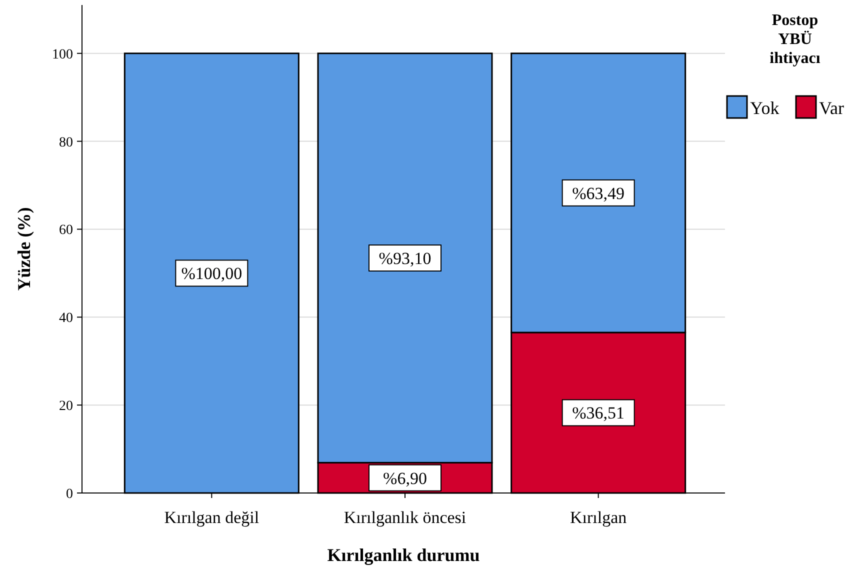  I want to click on data-label: %6,90, so click(405, 478).